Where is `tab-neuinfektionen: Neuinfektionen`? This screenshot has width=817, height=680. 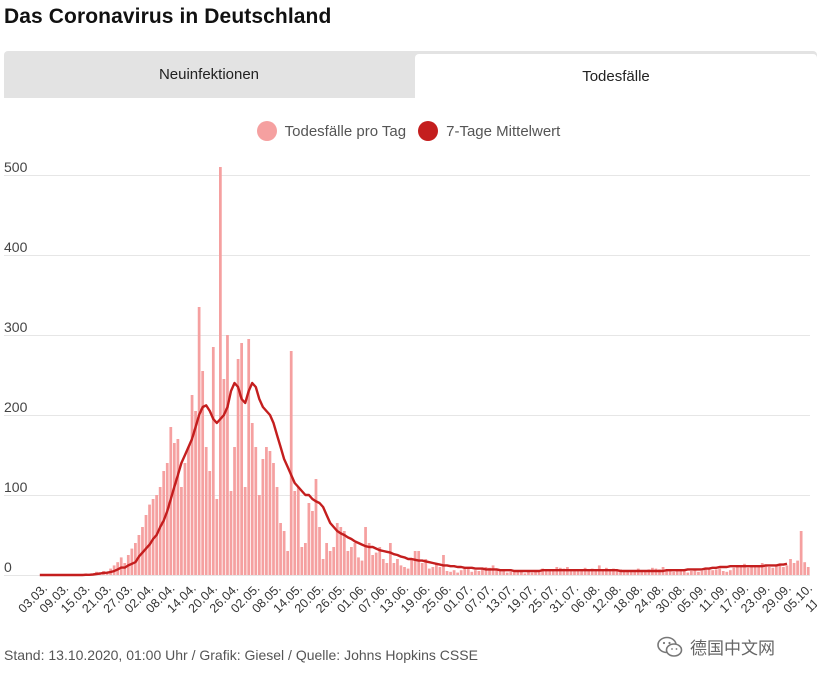 tab-neuinfektionen: Neuinfektionen is located at coordinates (209, 74).